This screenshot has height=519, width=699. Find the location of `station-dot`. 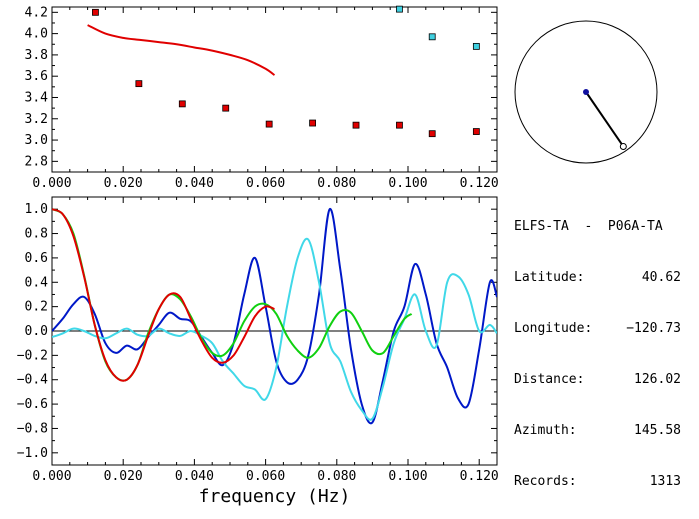

station-dot is located at coordinates (586, 92).